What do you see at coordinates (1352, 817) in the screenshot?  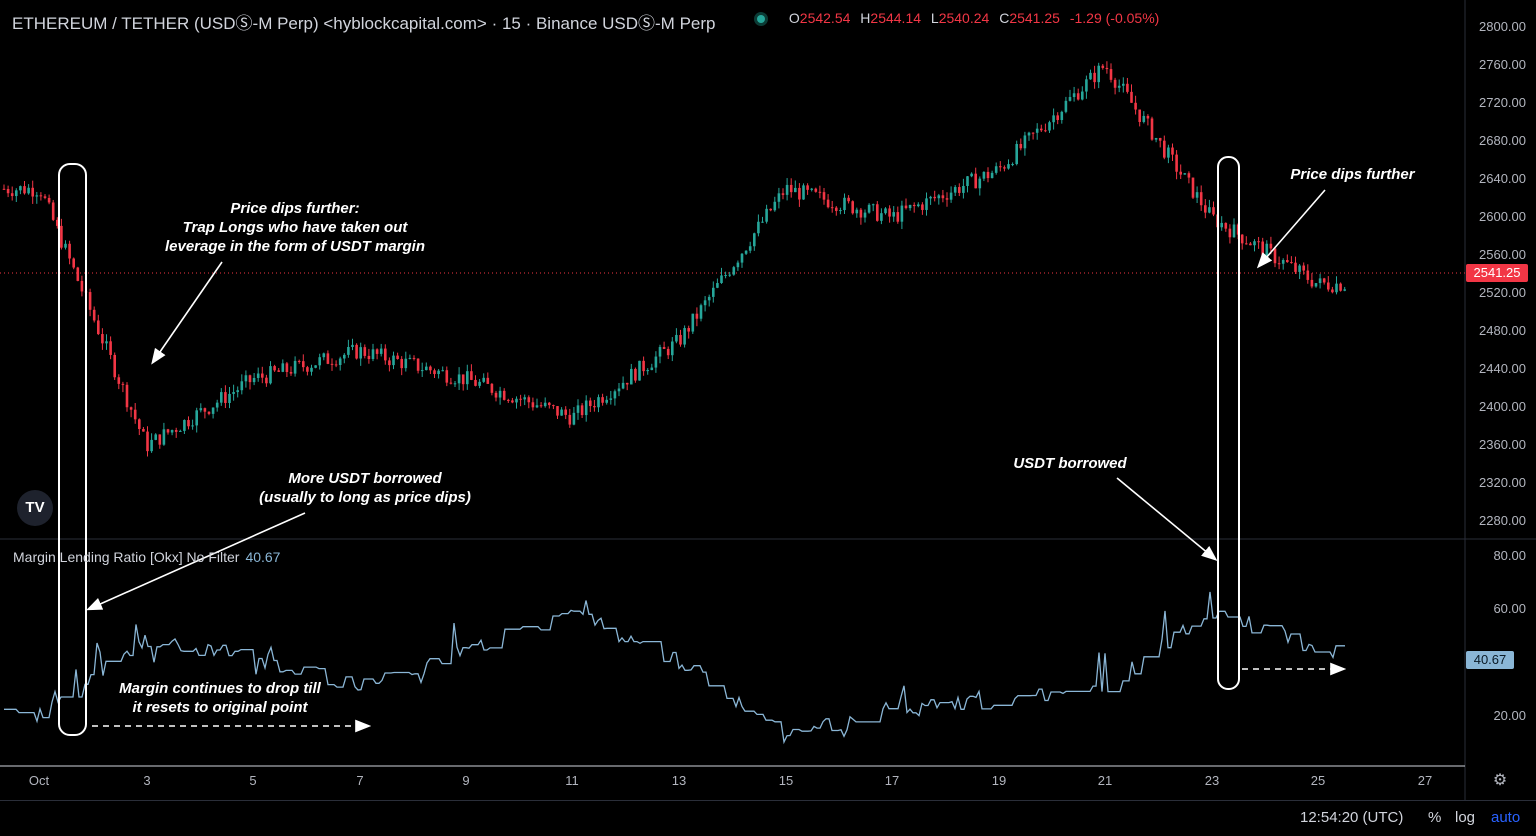 I see `utc-clock: 12:54:20 (UTC)` at bounding box center [1352, 817].